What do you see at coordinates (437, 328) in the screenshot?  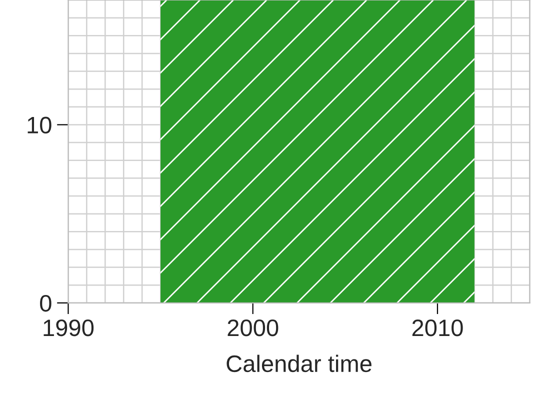 I see `x-tick-label: 2010` at bounding box center [437, 328].